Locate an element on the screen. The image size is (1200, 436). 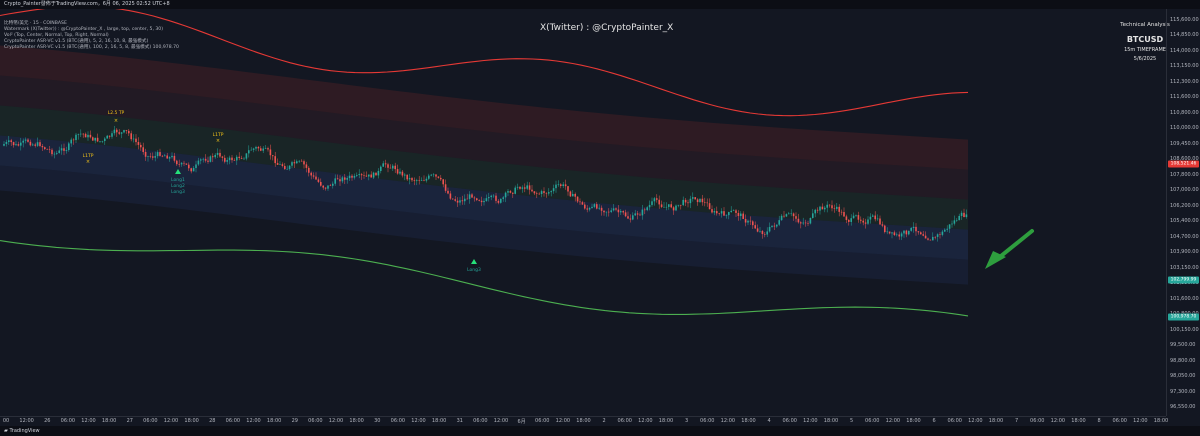
tradingview-logo: ▰ TradingView is located at coordinates (22, 431).